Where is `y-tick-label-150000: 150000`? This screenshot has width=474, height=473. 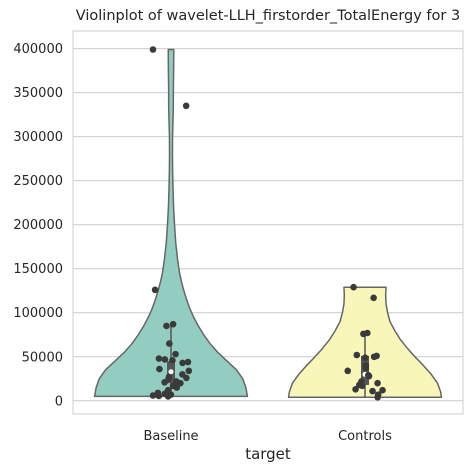
y-tick-label-150000: 150000 is located at coordinates (38, 269).